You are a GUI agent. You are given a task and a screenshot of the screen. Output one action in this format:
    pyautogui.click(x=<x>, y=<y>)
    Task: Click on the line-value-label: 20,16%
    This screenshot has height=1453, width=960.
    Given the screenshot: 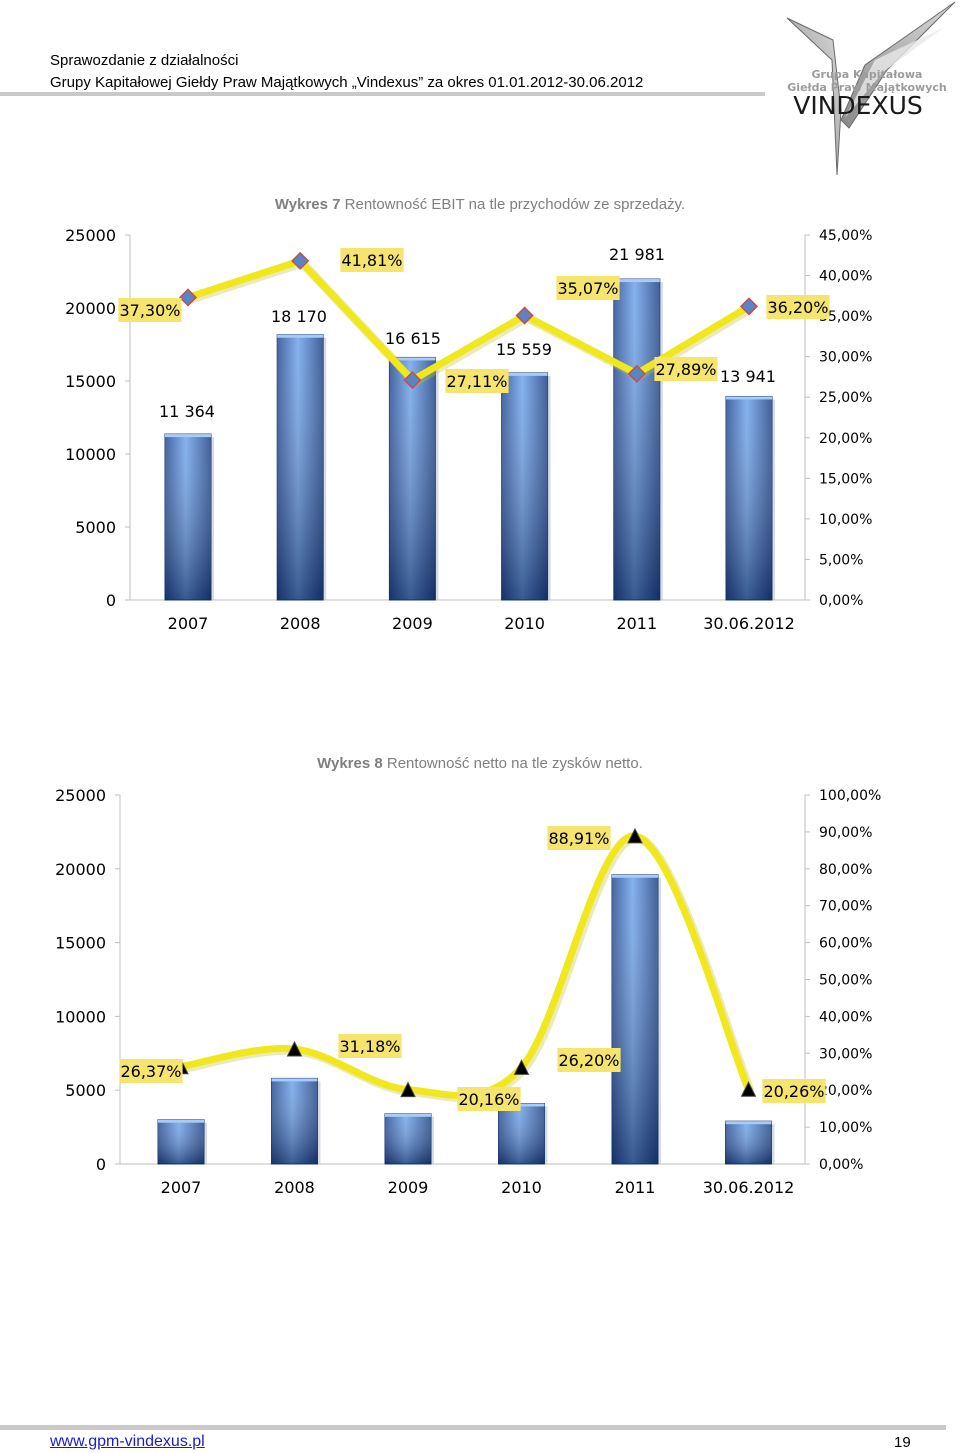 What is the action you would take?
    pyautogui.click(x=488, y=1099)
    